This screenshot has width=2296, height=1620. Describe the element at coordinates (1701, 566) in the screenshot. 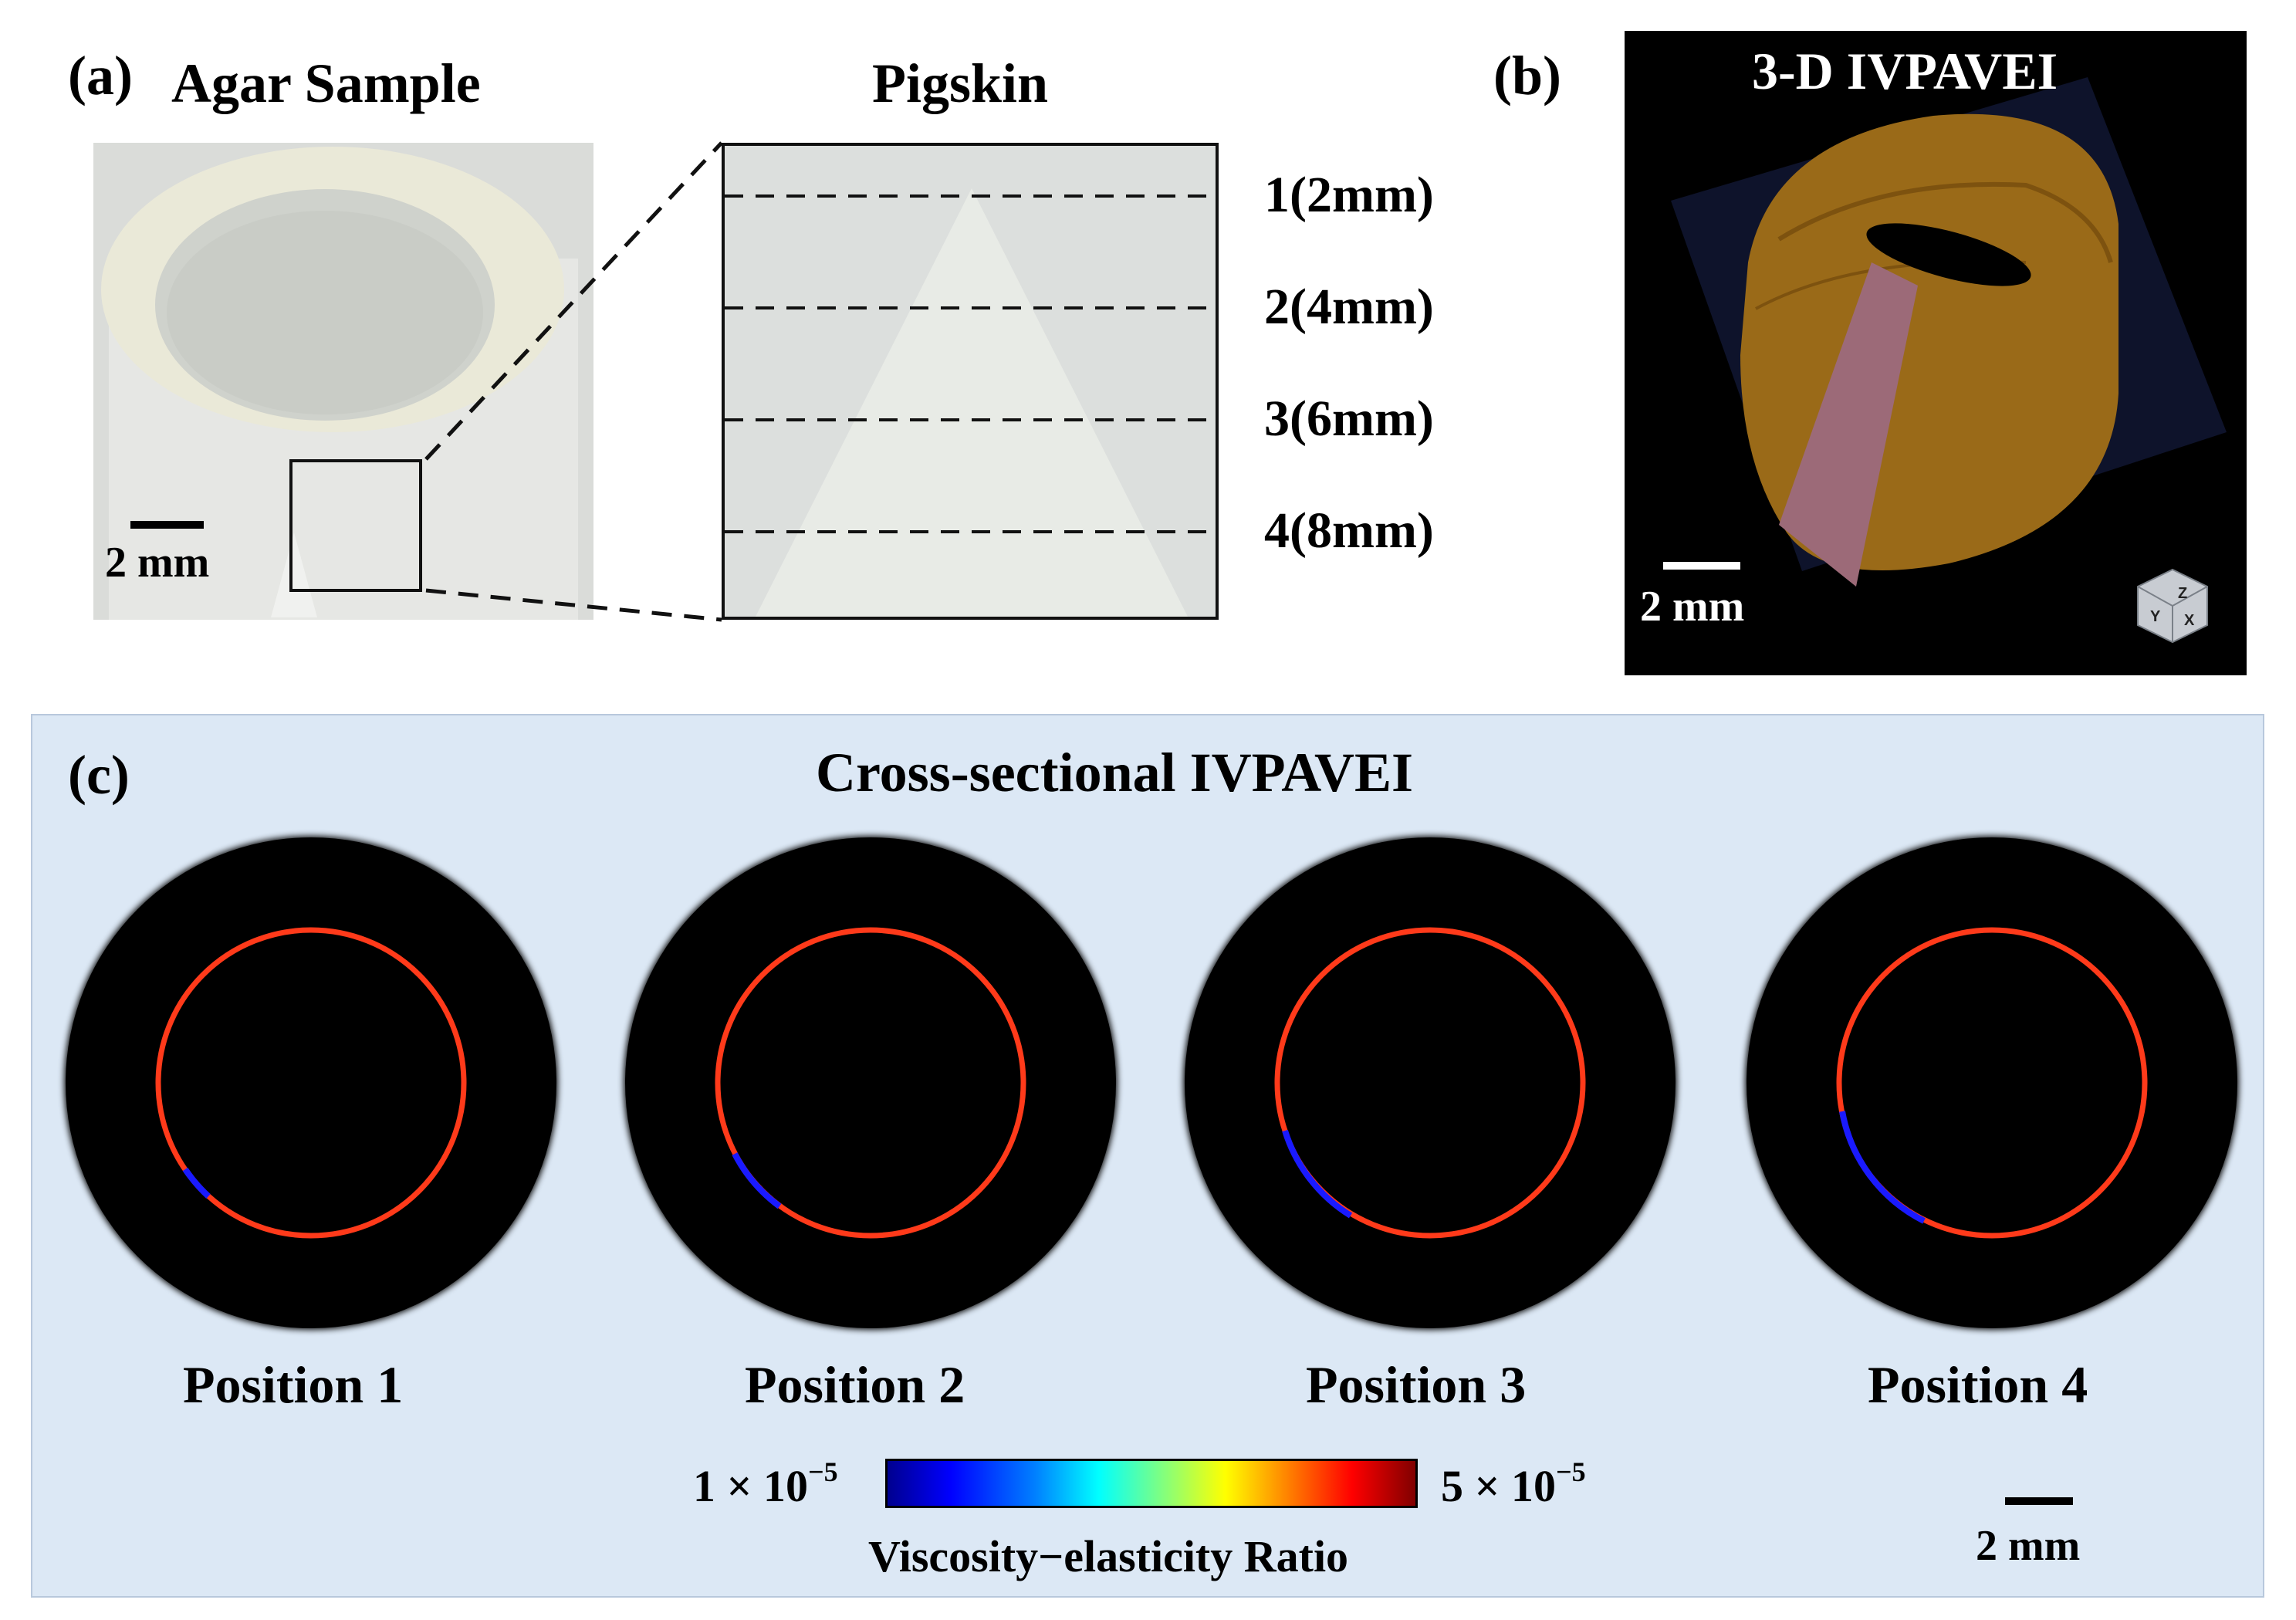

I see `panel-b-scale-bar` at that location.